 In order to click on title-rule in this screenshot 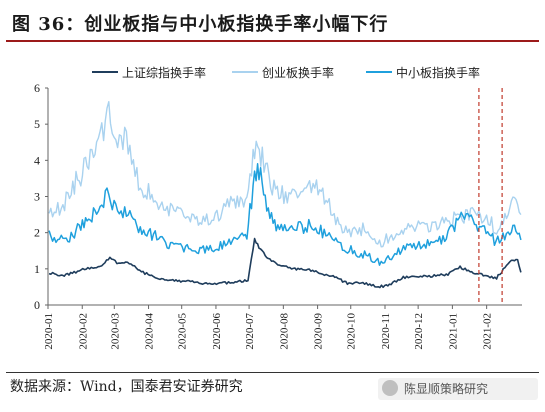, I will do `click(272, 41)`.